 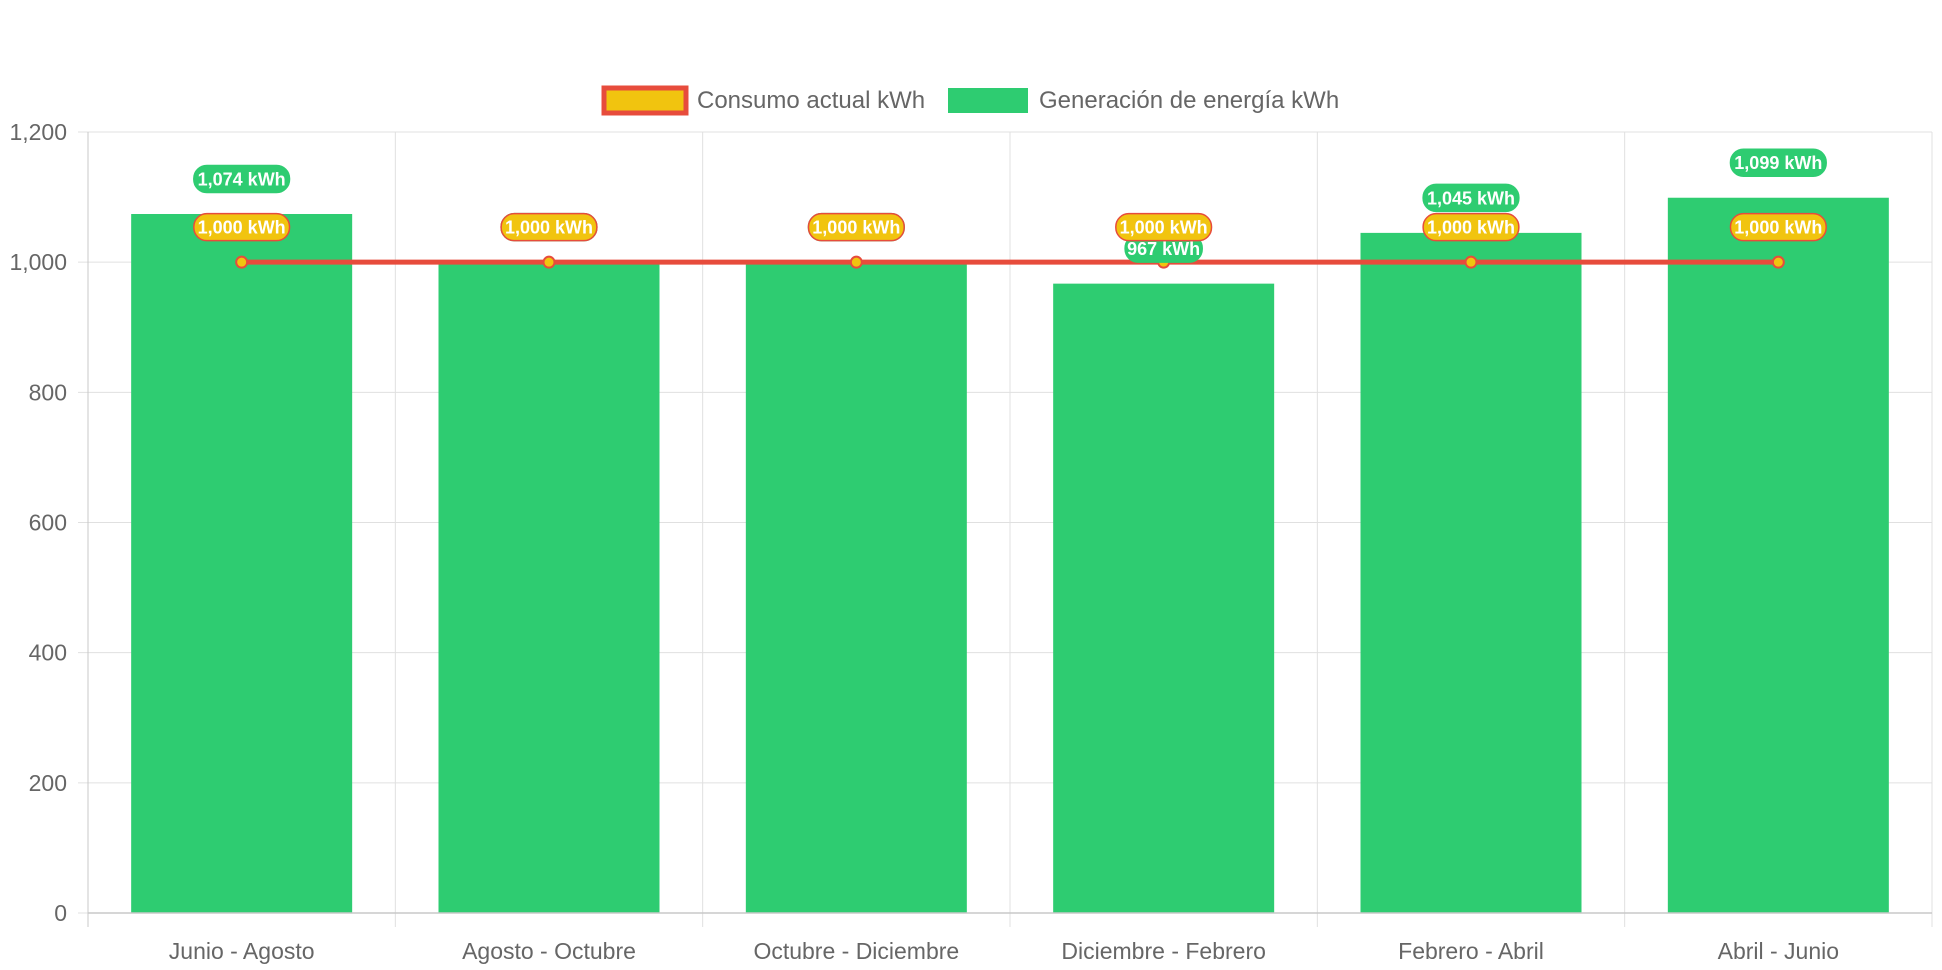 I want to click on legend-item-consumo: Consumo actual kWh, so click(x=763, y=100).